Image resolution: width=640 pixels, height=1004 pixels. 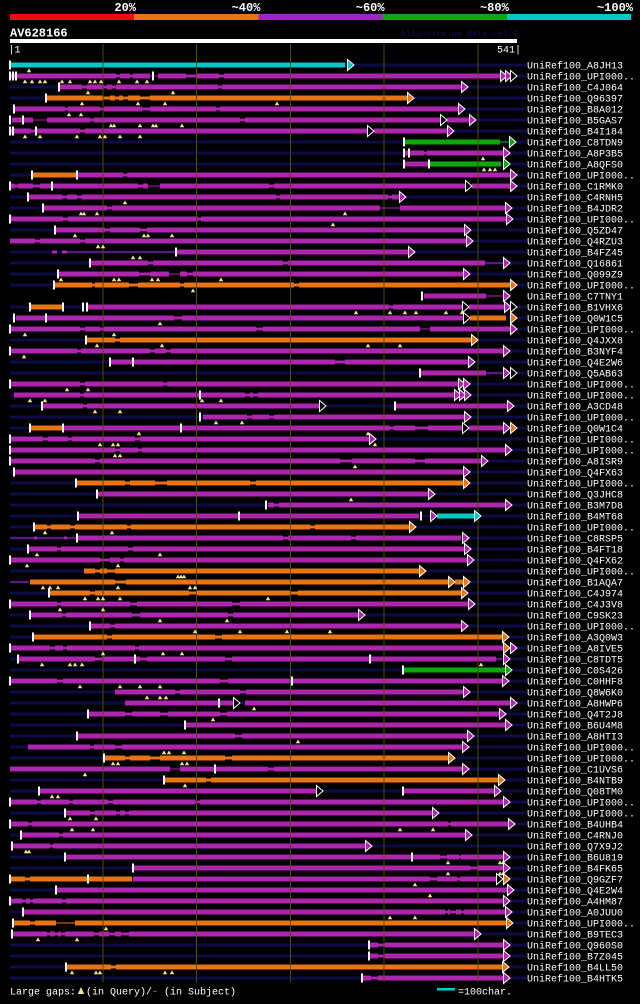 I want to click on svg-text: UniRef100_C7TNY1, so click(x=575, y=298).